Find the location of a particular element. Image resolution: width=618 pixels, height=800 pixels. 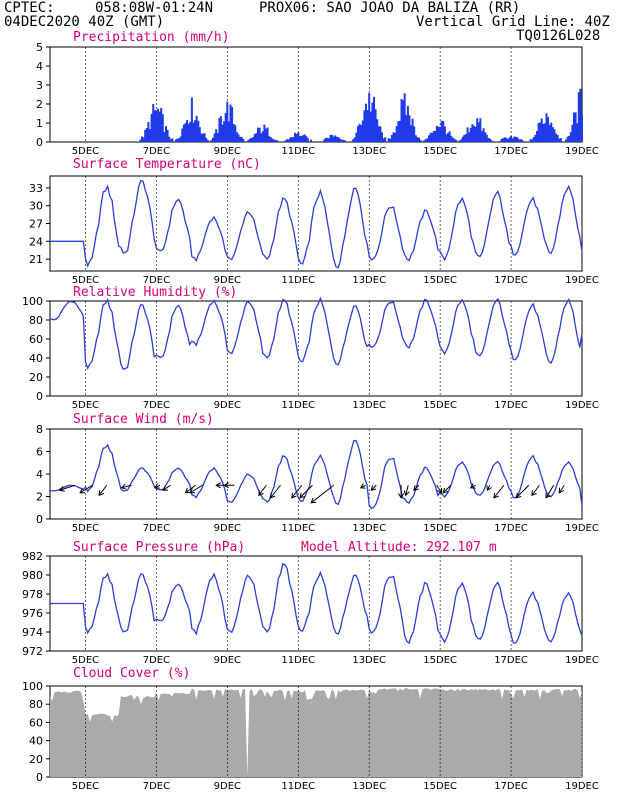

cloud-cover-y-tick-label: 80 is located at coordinates (36, 704).